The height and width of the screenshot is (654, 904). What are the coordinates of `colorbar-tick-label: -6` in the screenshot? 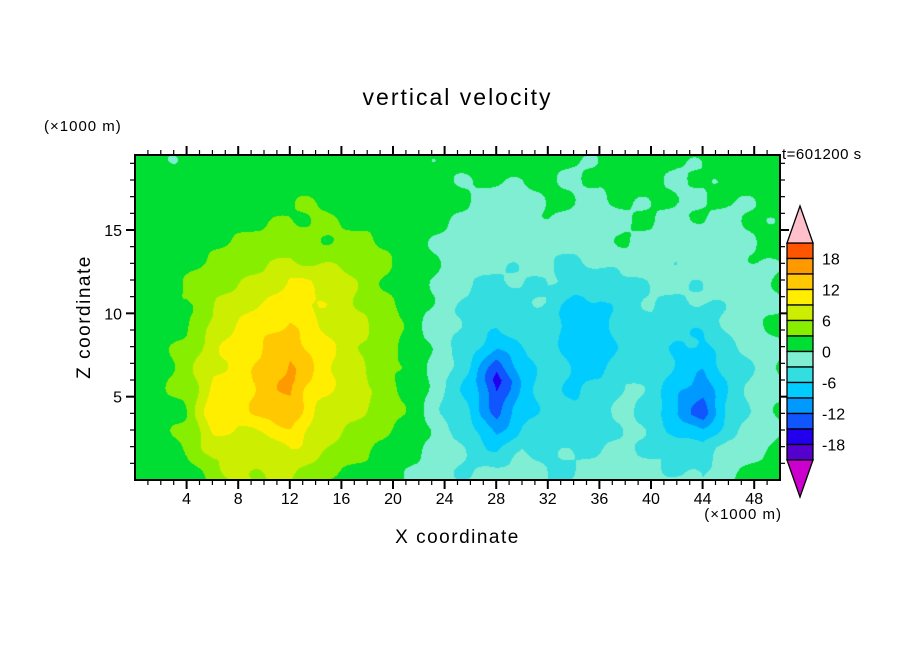 It's located at (829, 384).